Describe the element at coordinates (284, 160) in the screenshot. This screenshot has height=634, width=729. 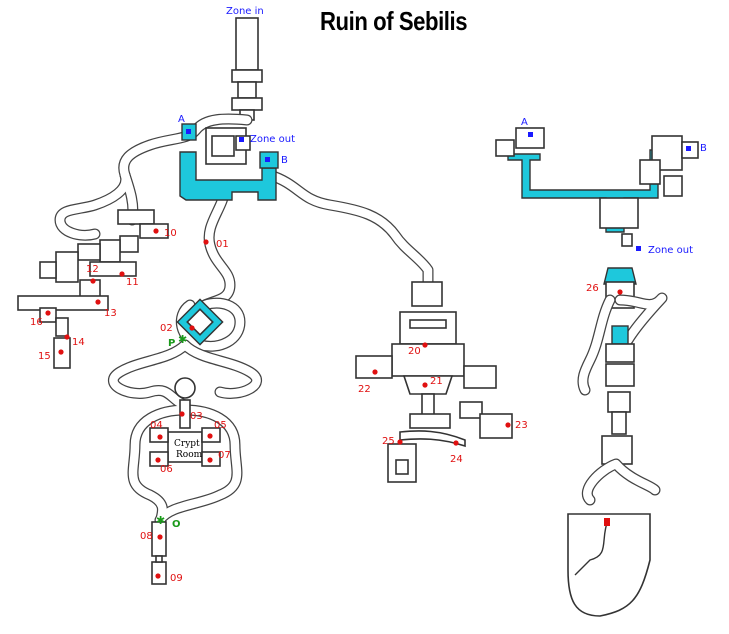
I see `portal-left-b-label: B` at that location.